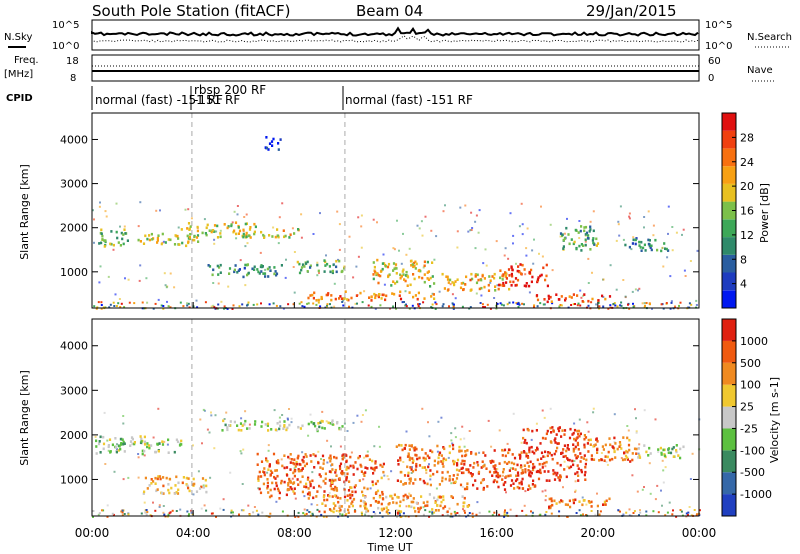  I want to click on freq-label-2: [MHz], so click(18, 74).